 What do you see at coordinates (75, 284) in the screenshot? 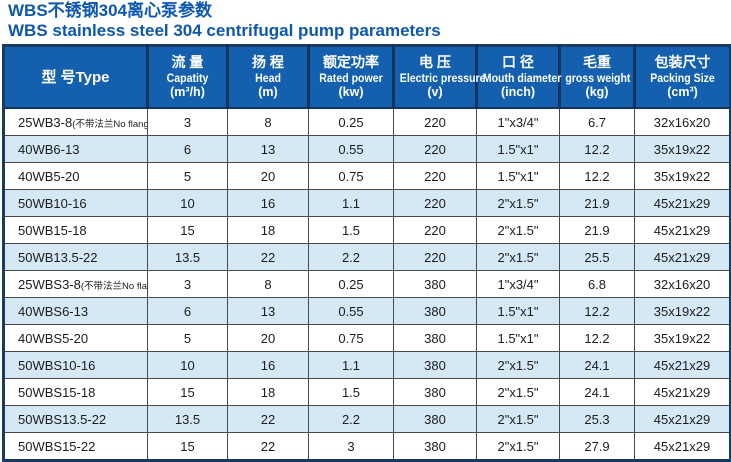
I see `cell-model: 25WBS3-8(不带法兰No flange.)` at bounding box center [75, 284].